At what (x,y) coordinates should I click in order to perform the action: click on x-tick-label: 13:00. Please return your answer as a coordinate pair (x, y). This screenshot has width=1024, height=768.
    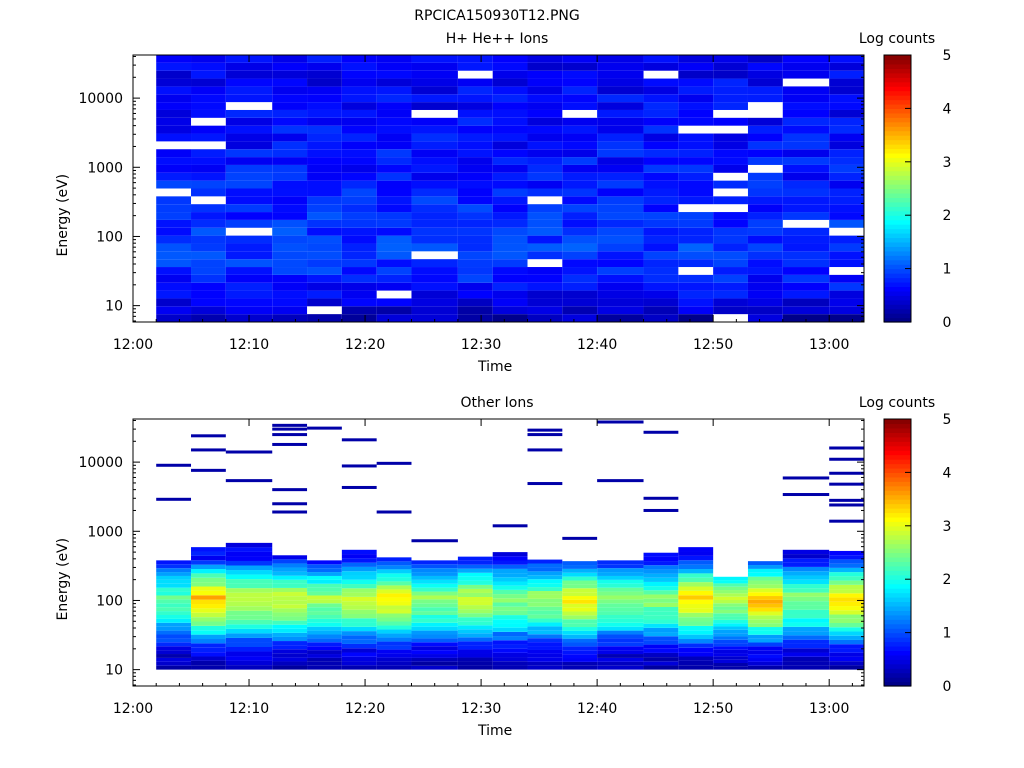
    Looking at the image, I should click on (829, 709).